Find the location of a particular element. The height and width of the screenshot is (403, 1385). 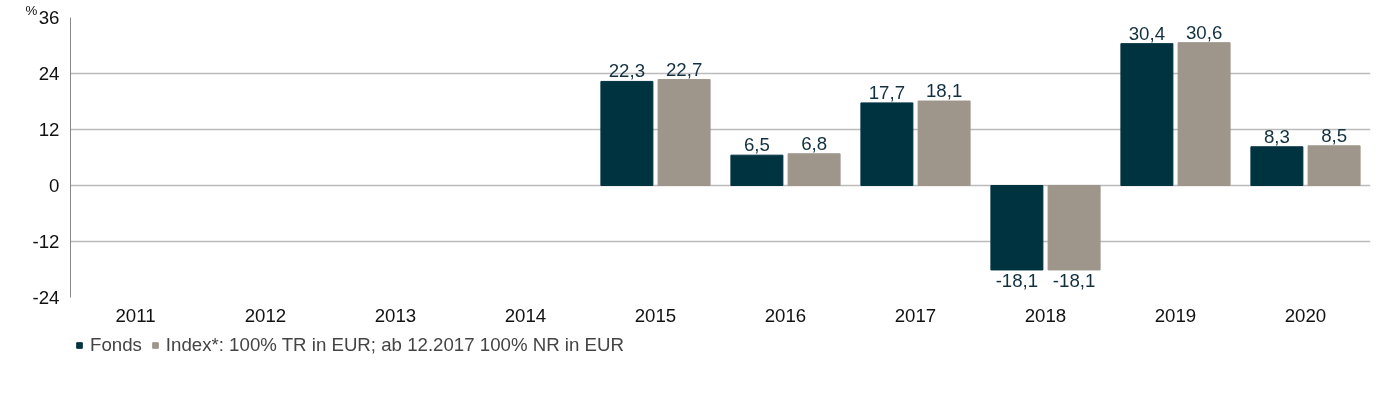

x-tick-label: 2013 is located at coordinates (395, 315).